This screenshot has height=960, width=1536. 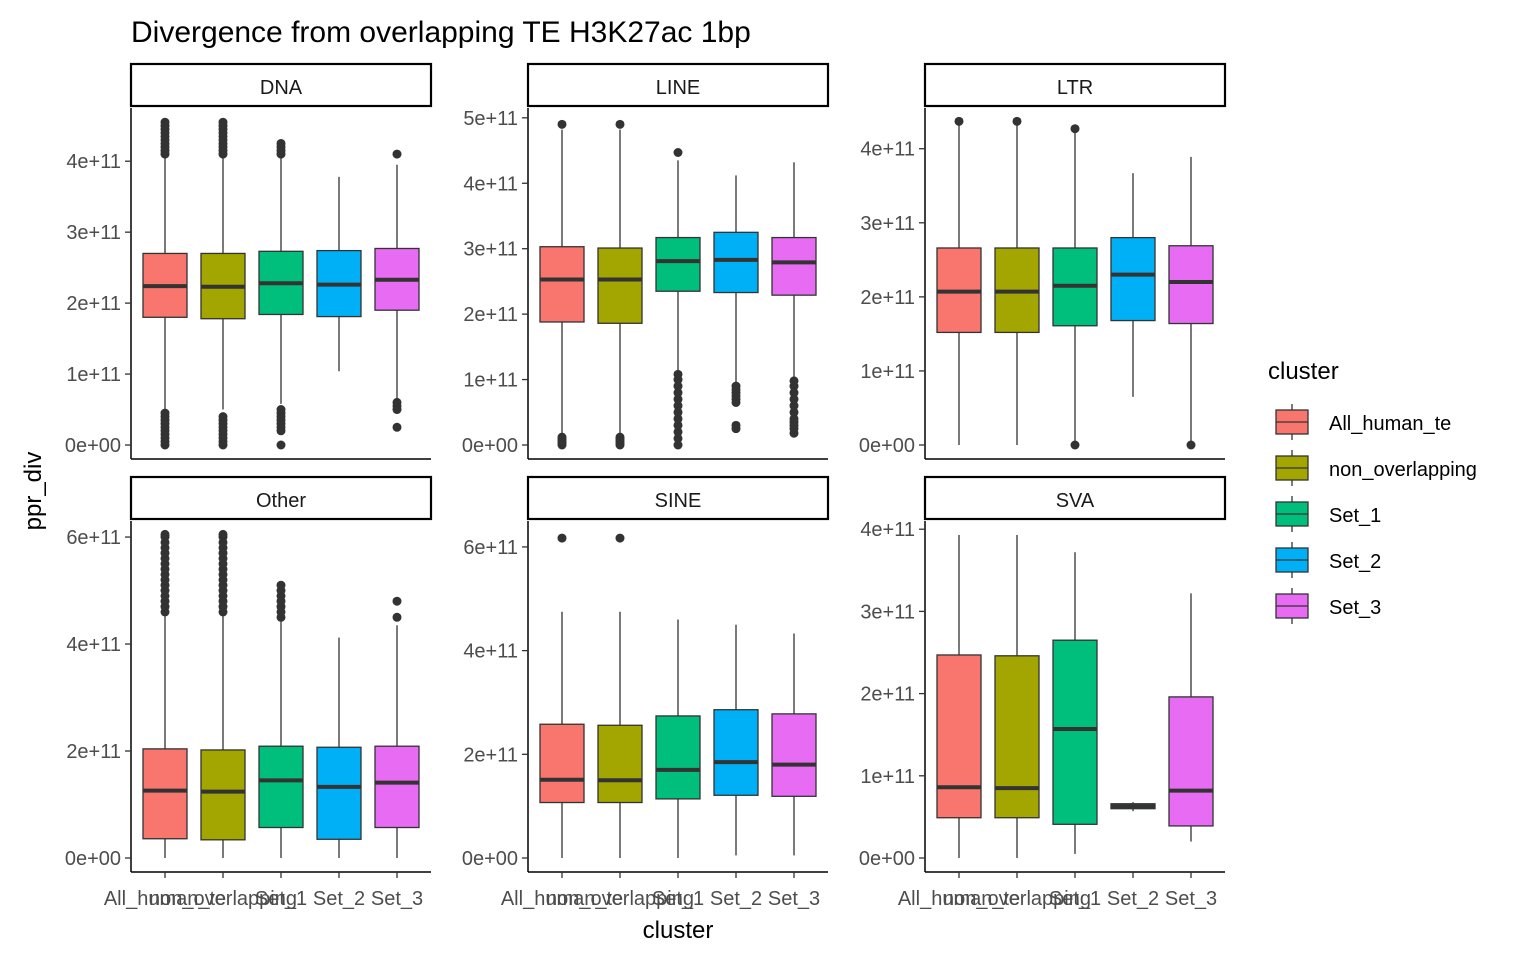 What do you see at coordinates (490, 119) in the screenshot?
I see `y-tick-label: 5e+11` at bounding box center [490, 119].